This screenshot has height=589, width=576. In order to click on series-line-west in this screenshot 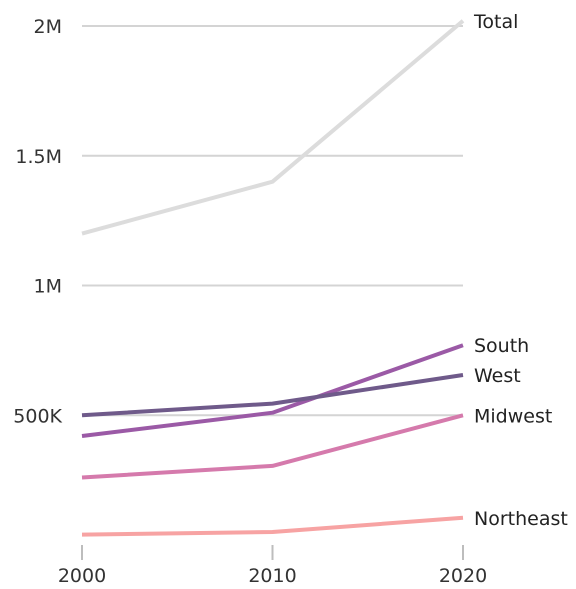, I will do `click(272, 395)`.